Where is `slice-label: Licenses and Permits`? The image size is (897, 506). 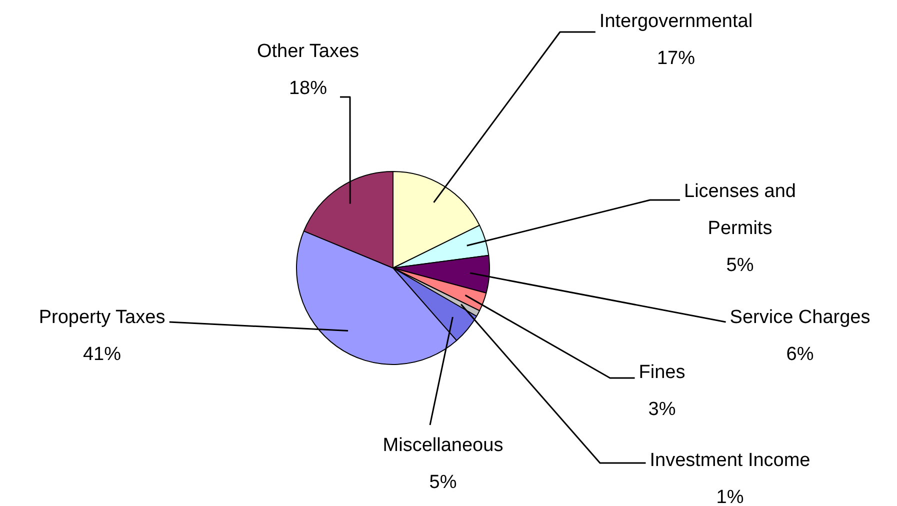
slice-label: Licenses and Permits is located at coordinates (740, 210).